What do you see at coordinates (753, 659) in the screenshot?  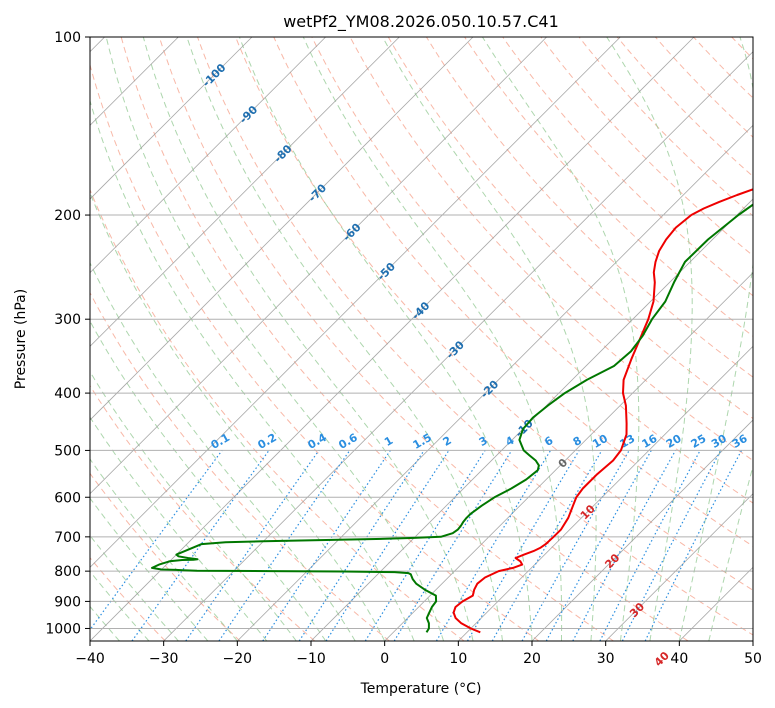 I see `x-tick-label: 50` at bounding box center [753, 659].